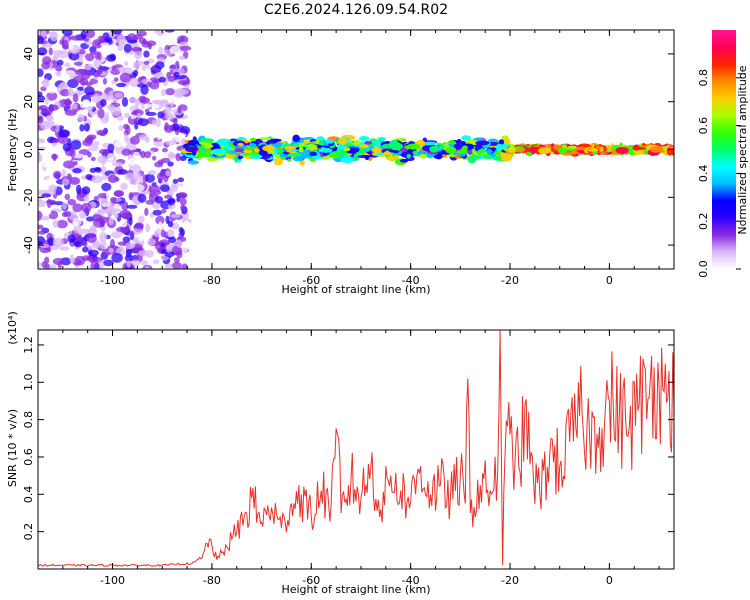 The width and height of the screenshot is (750, 600). I want to click on snr-x-tick-label: -100, so click(112, 580).